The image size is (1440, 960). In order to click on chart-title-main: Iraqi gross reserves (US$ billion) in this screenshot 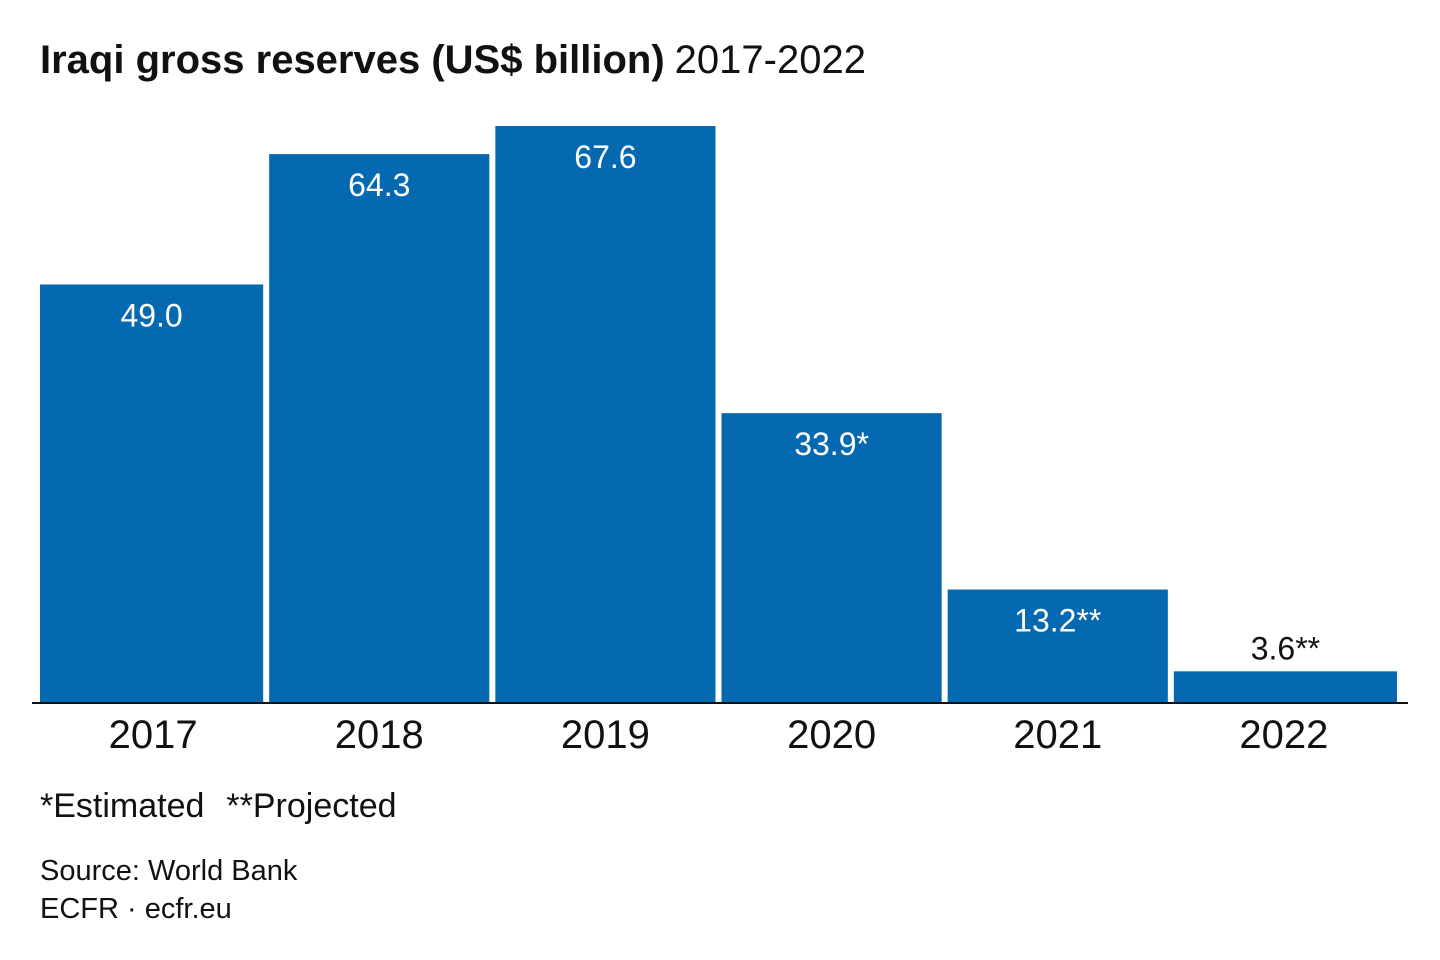, I will do `click(352, 60)`.